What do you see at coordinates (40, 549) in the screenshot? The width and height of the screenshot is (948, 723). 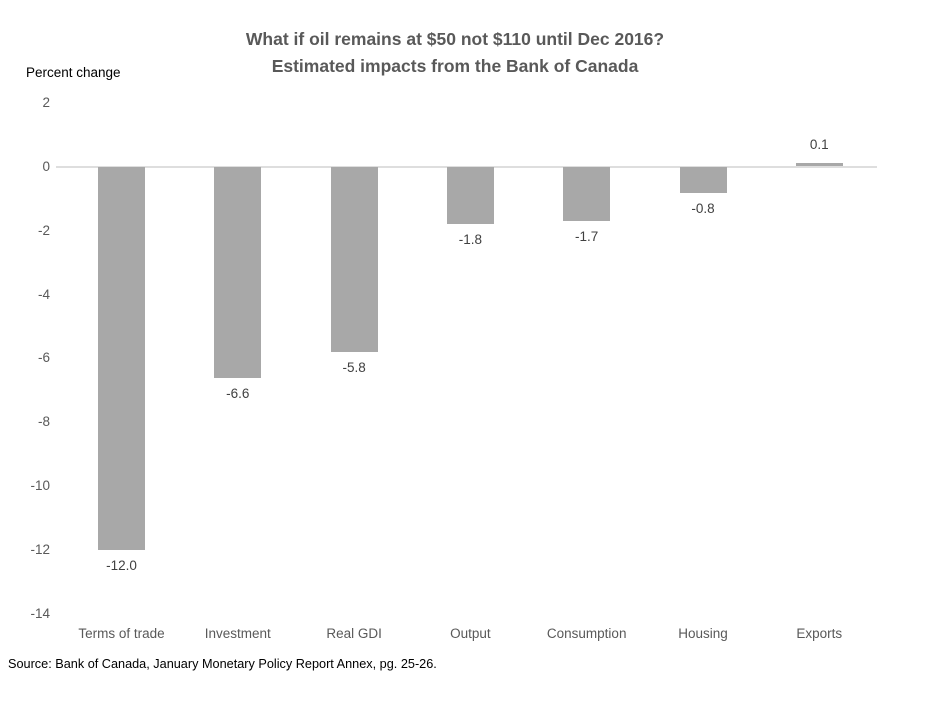 I see `y-axis-tick-label: -12` at bounding box center [40, 549].